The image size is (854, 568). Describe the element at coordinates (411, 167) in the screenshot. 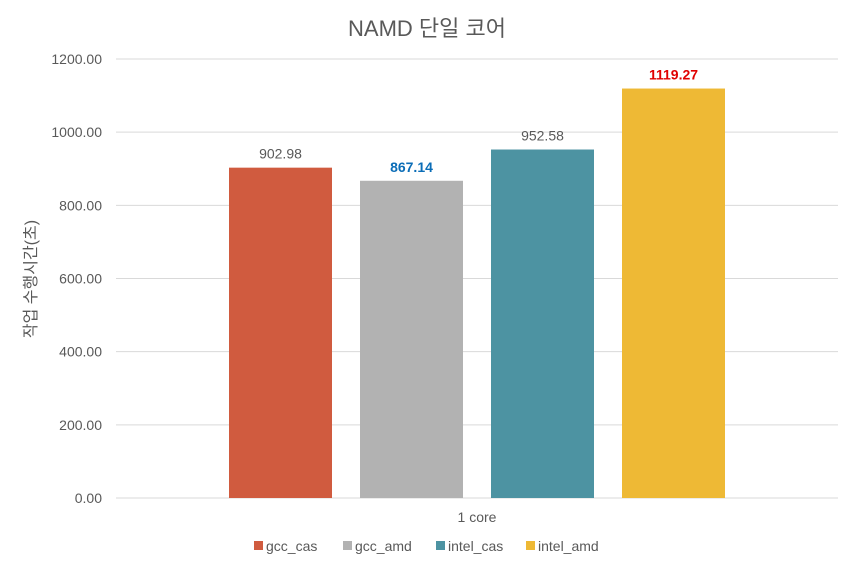

I see `data-label-gcc_amd: 867.14` at that location.